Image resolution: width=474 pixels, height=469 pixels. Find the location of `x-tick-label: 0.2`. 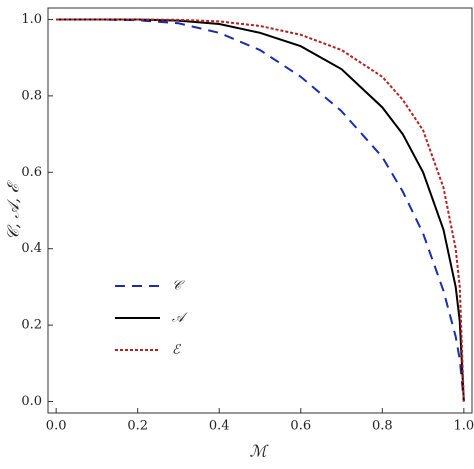

x-tick-label: 0.2 is located at coordinates (137, 426).